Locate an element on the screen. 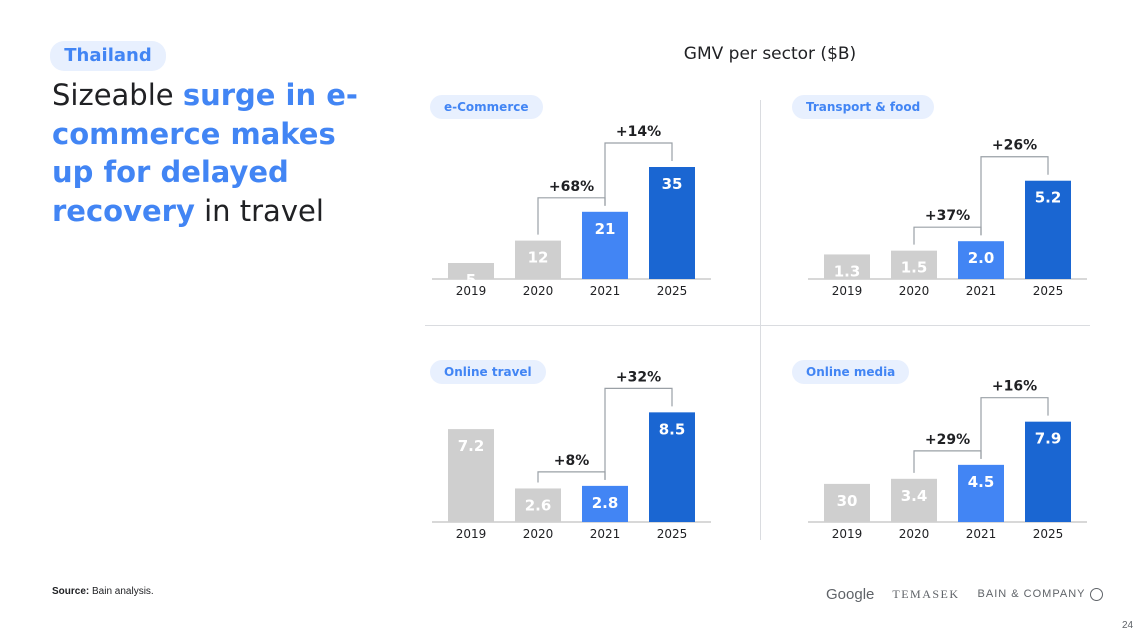 This screenshot has width=1143, height=638. bar-value-label: 35 is located at coordinates (672, 184).